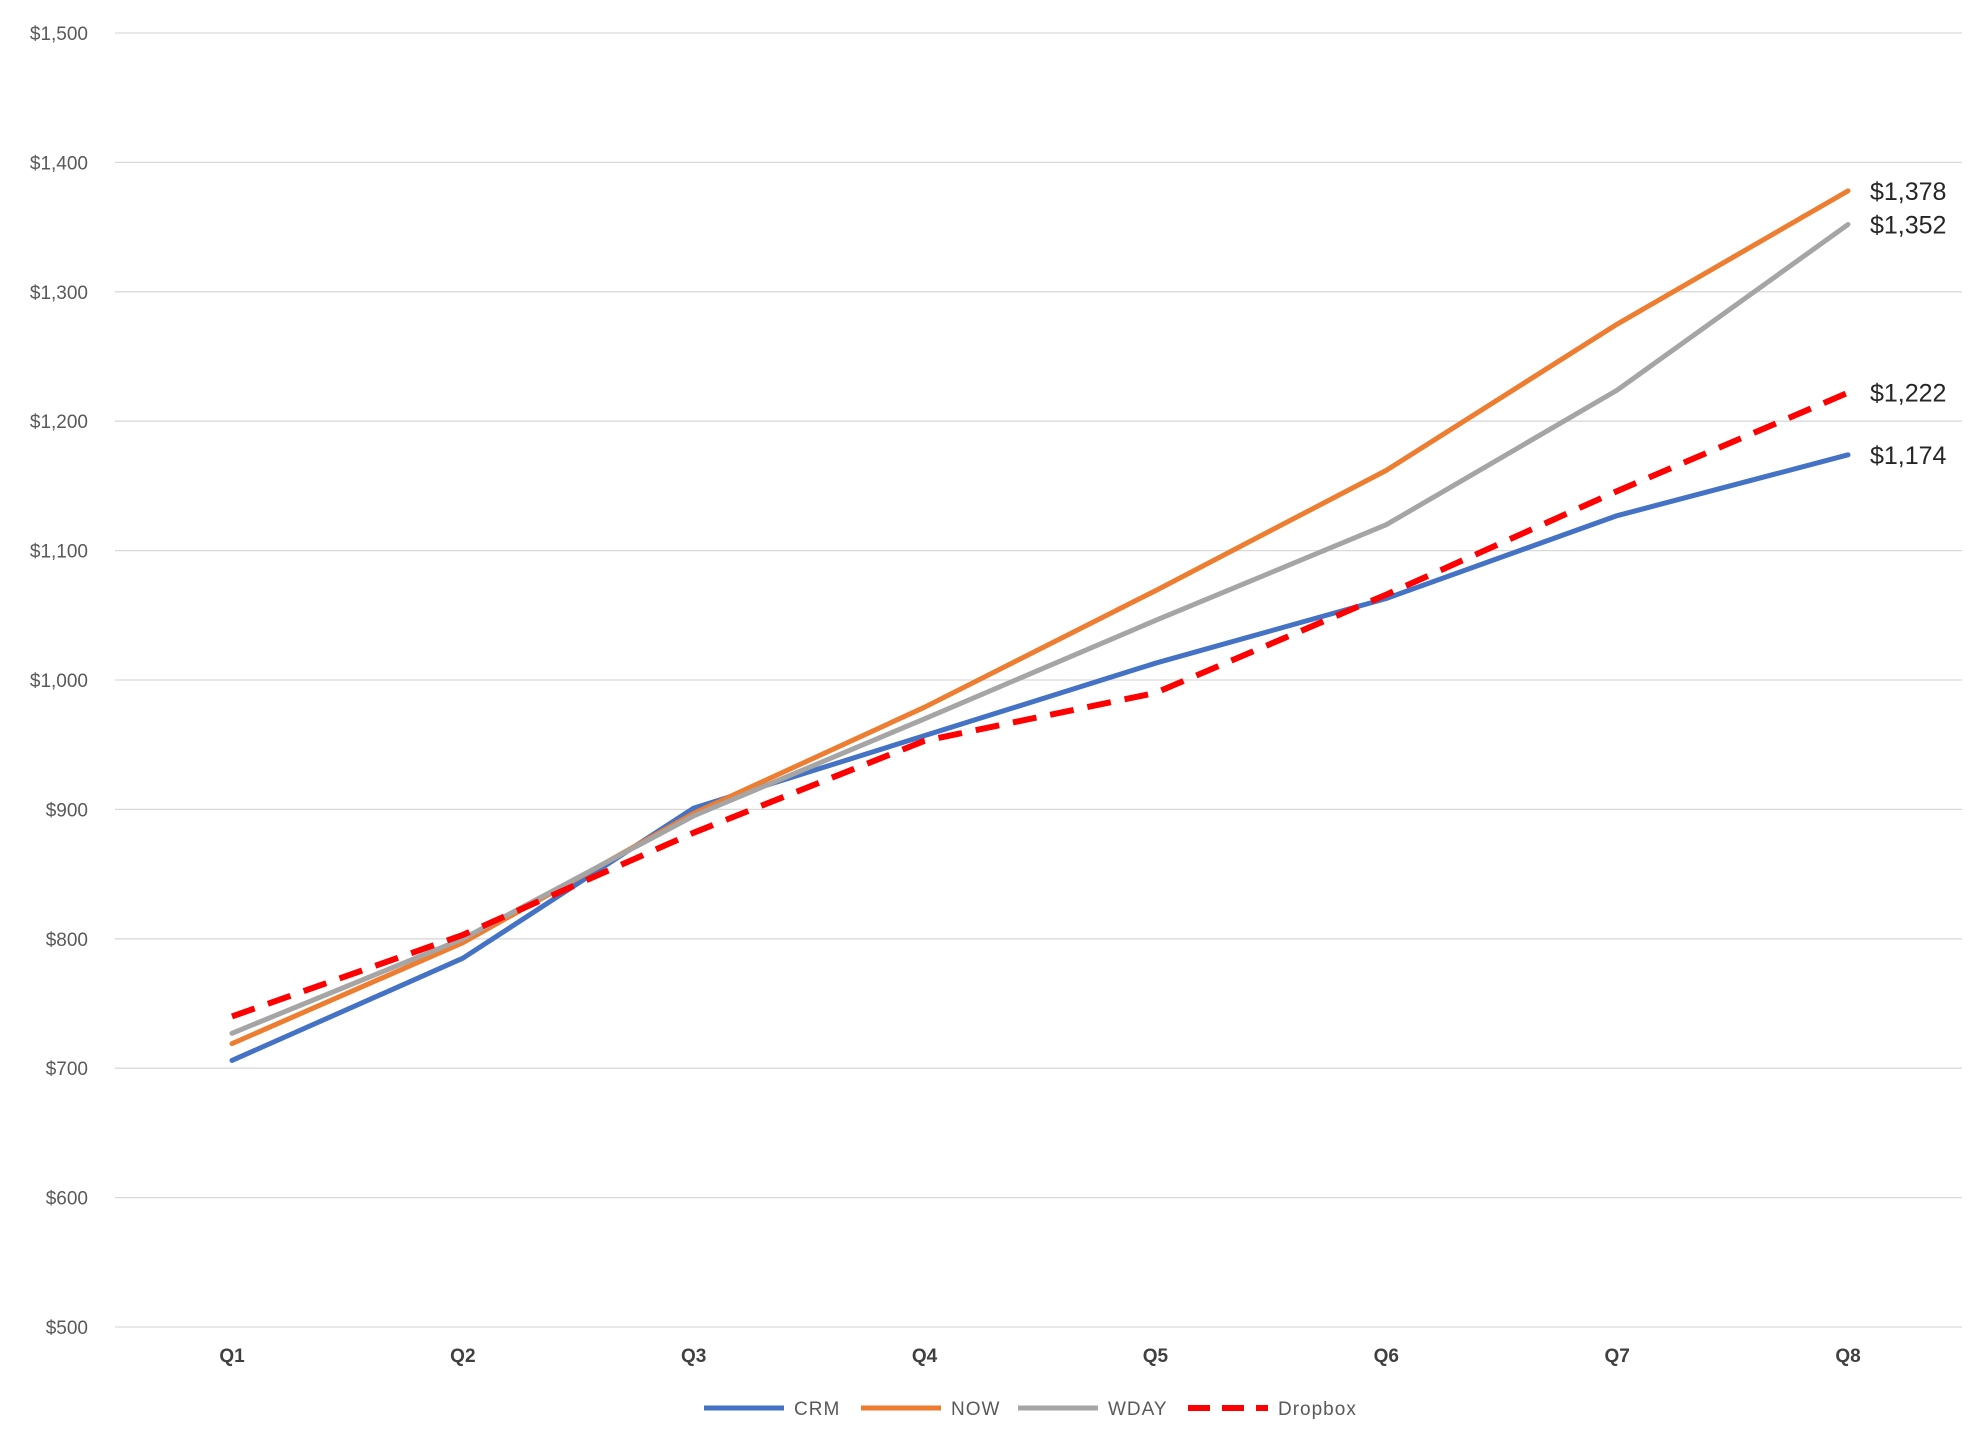 This screenshot has width=1984, height=1440. I want to click on x-tick-label: Q6, so click(1386, 1356).